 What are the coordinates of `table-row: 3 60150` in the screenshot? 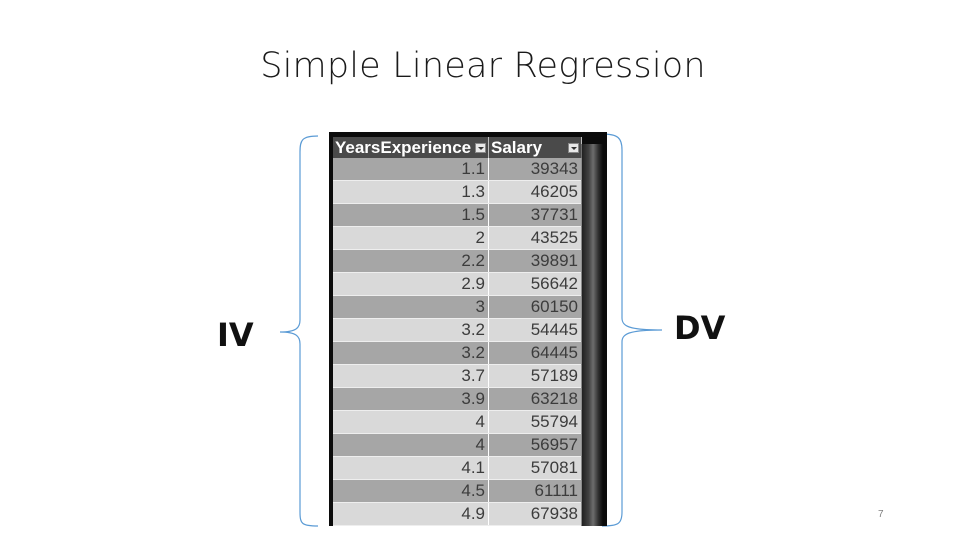 It's located at (457, 307).